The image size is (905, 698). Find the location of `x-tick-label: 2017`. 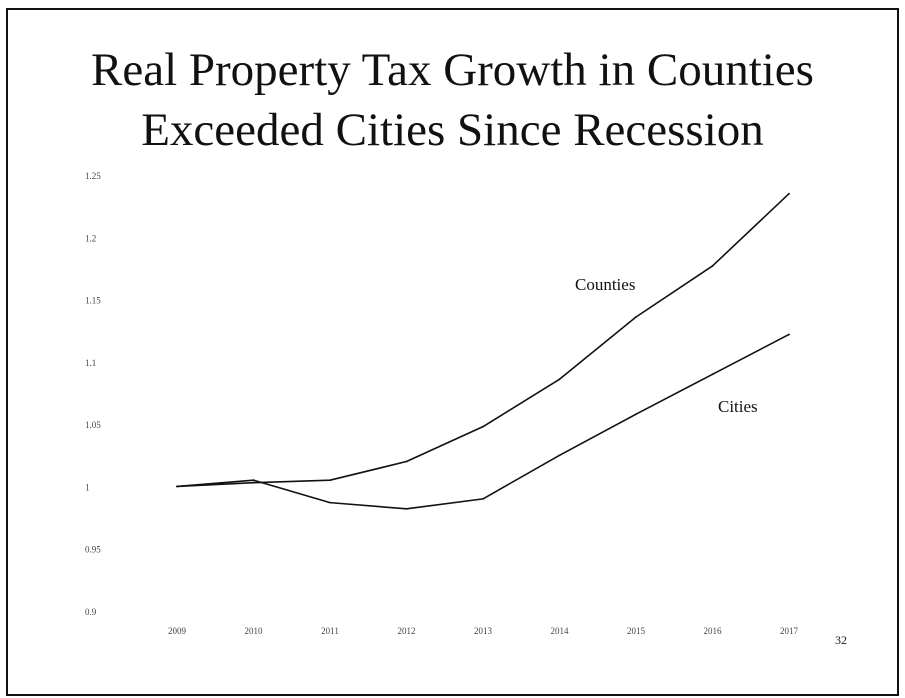

x-tick-label: 2017 is located at coordinates (789, 631).